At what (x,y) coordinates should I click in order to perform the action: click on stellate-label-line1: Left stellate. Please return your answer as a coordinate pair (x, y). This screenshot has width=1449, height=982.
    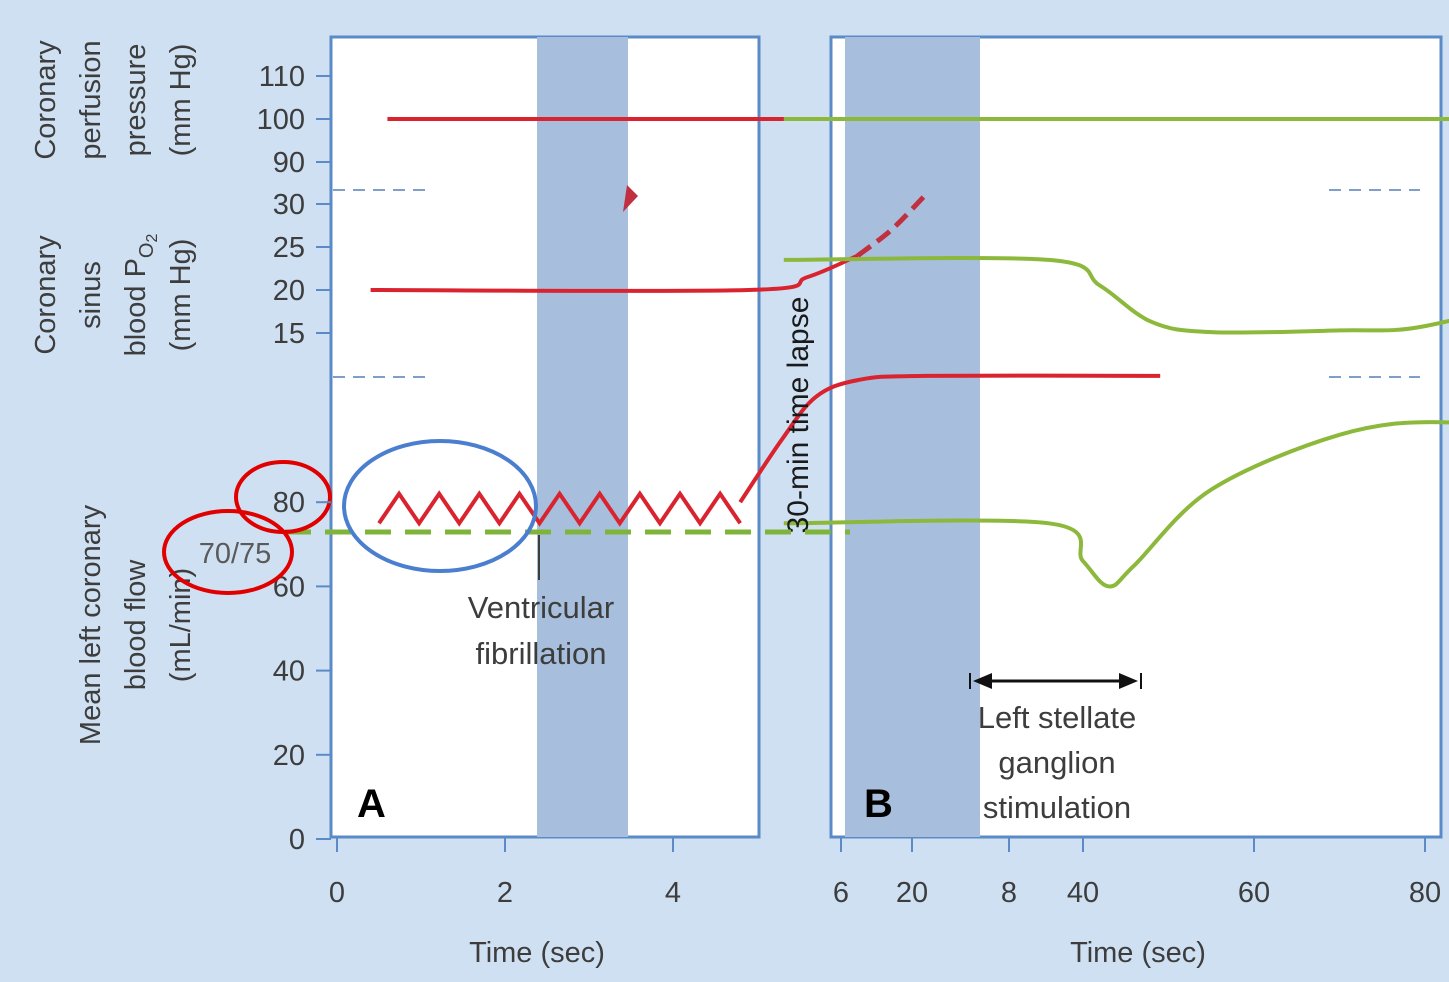
    Looking at the image, I should click on (1057, 717).